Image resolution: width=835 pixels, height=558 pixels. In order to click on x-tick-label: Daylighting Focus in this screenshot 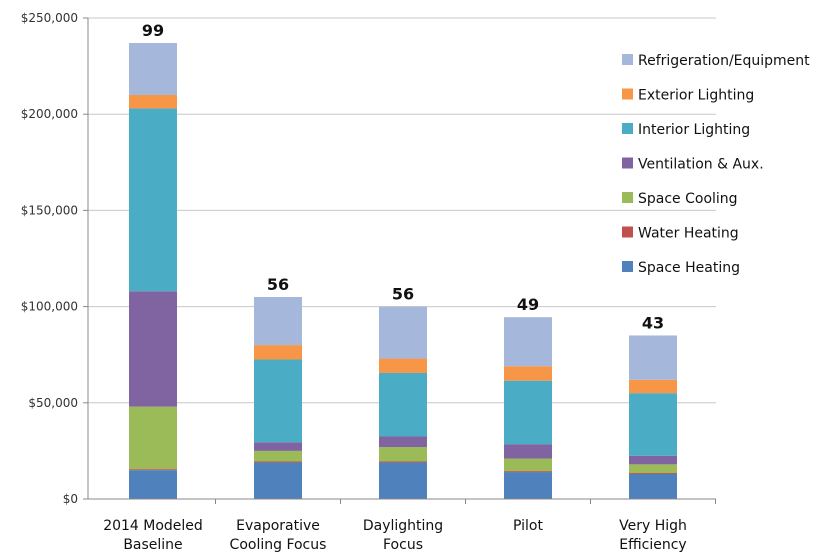, I will do `click(403, 535)`.